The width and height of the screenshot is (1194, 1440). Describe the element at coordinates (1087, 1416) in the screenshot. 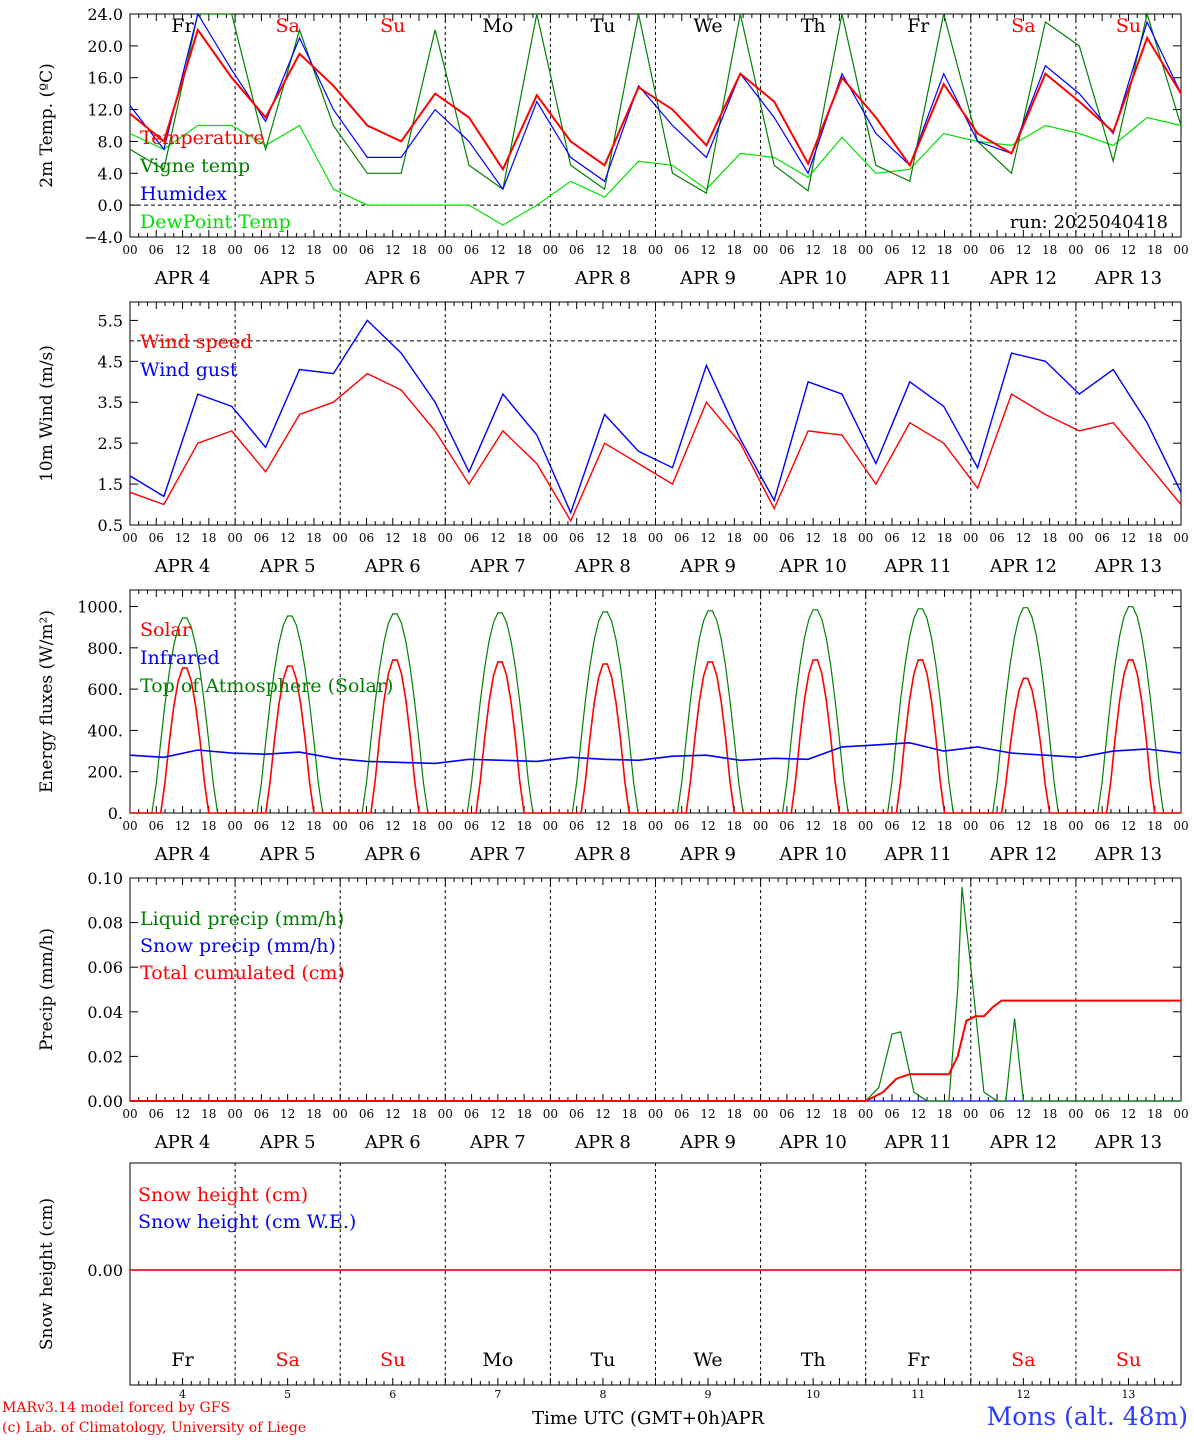

I see `station-name: Mons (alt. 48m)` at that location.